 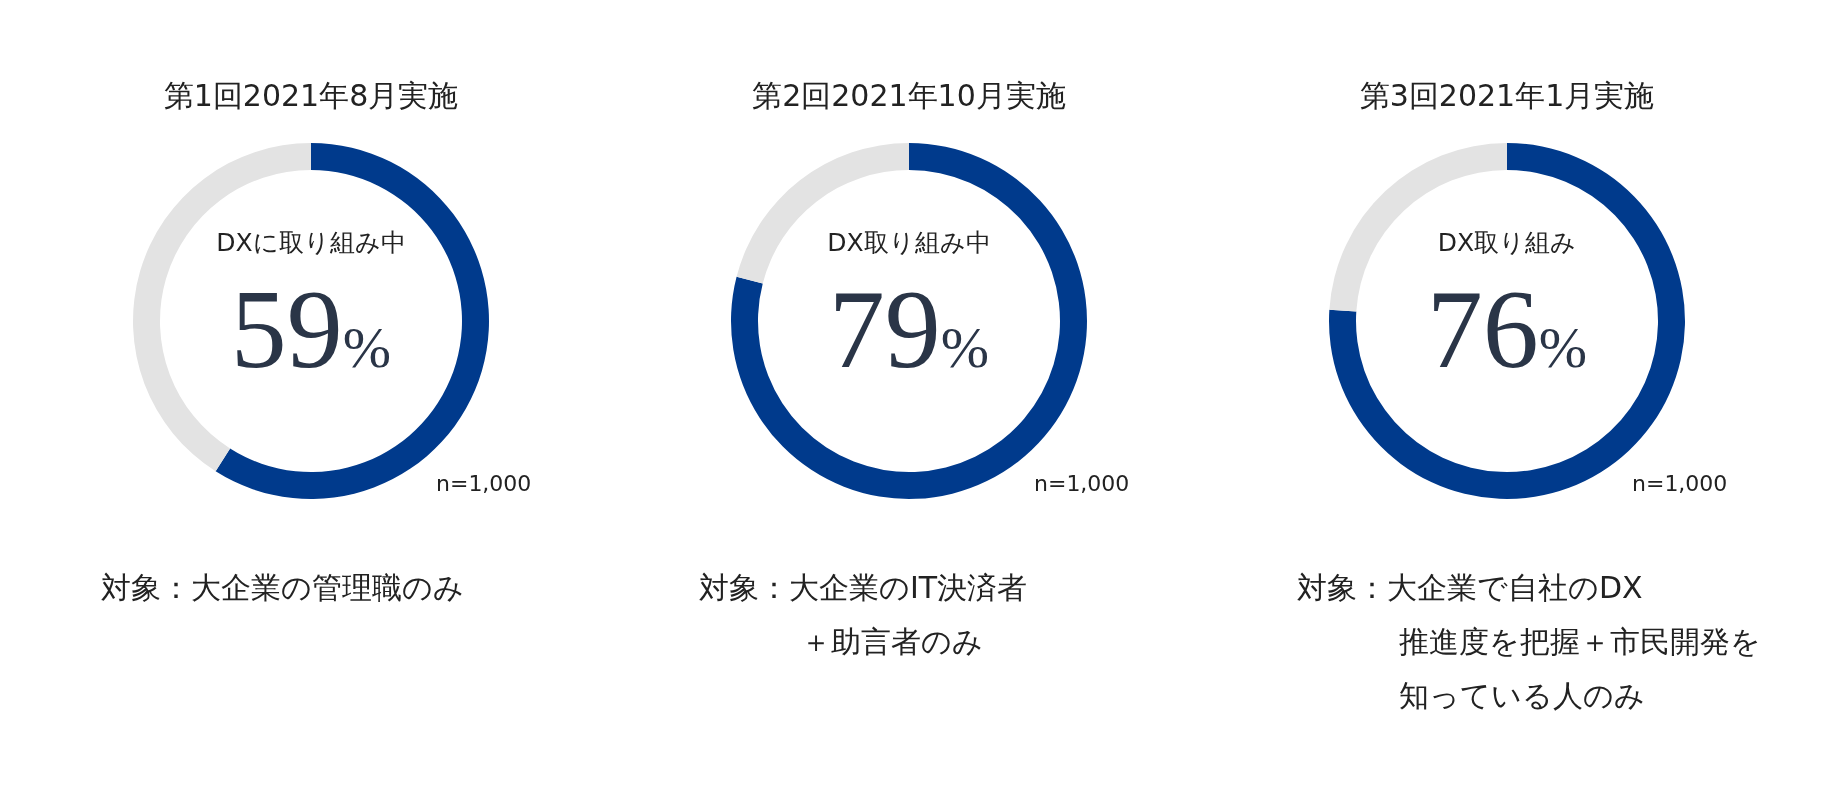 What do you see at coordinates (909, 329) in the screenshot?
I see `data-label: 79%` at bounding box center [909, 329].